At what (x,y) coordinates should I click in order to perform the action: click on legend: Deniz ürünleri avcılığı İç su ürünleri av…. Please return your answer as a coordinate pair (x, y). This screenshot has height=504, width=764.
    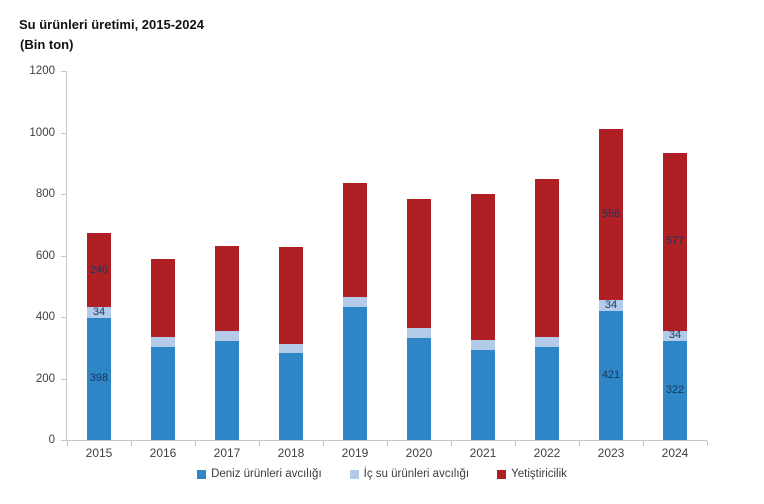
    Looking at the image, I should click on (382, 474).